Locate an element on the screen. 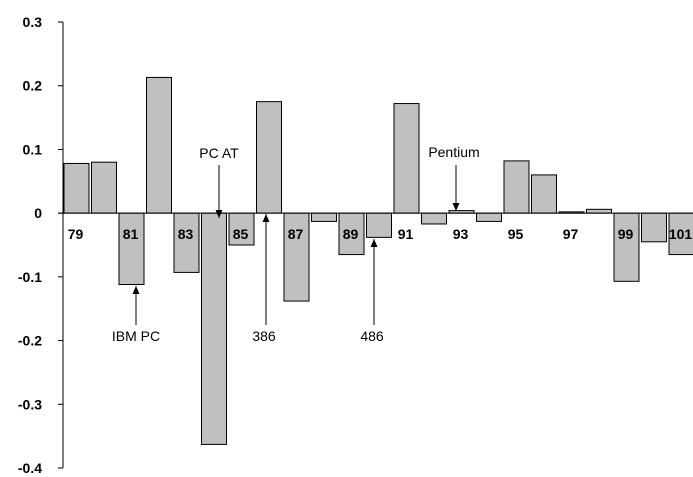 The image size is (693, 477). x-tick-label: 85 is located at coordinates (241, 234).